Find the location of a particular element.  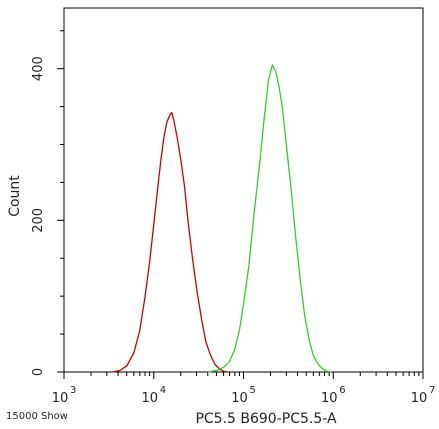

x-tick-label-exponent: 6 is located at coordinates (342, 390).